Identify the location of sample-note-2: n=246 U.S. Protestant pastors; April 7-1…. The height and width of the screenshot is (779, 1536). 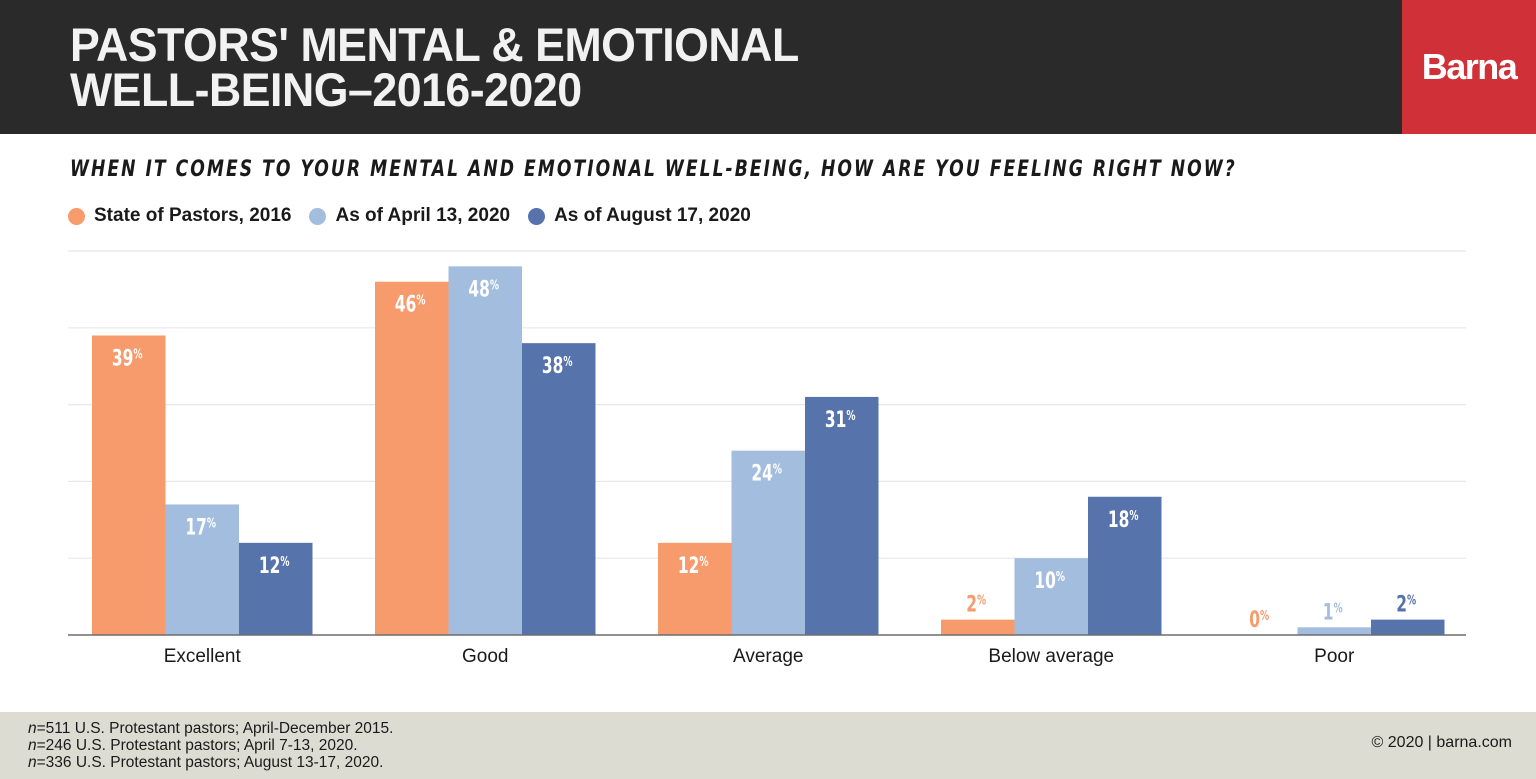
(193, 745).